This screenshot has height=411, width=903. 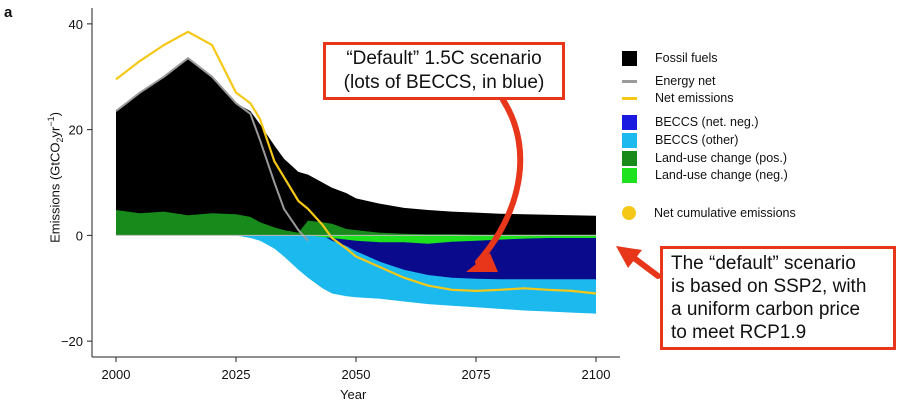 I want to click on x-tick-label: 2000, so click(x=116, y=374).